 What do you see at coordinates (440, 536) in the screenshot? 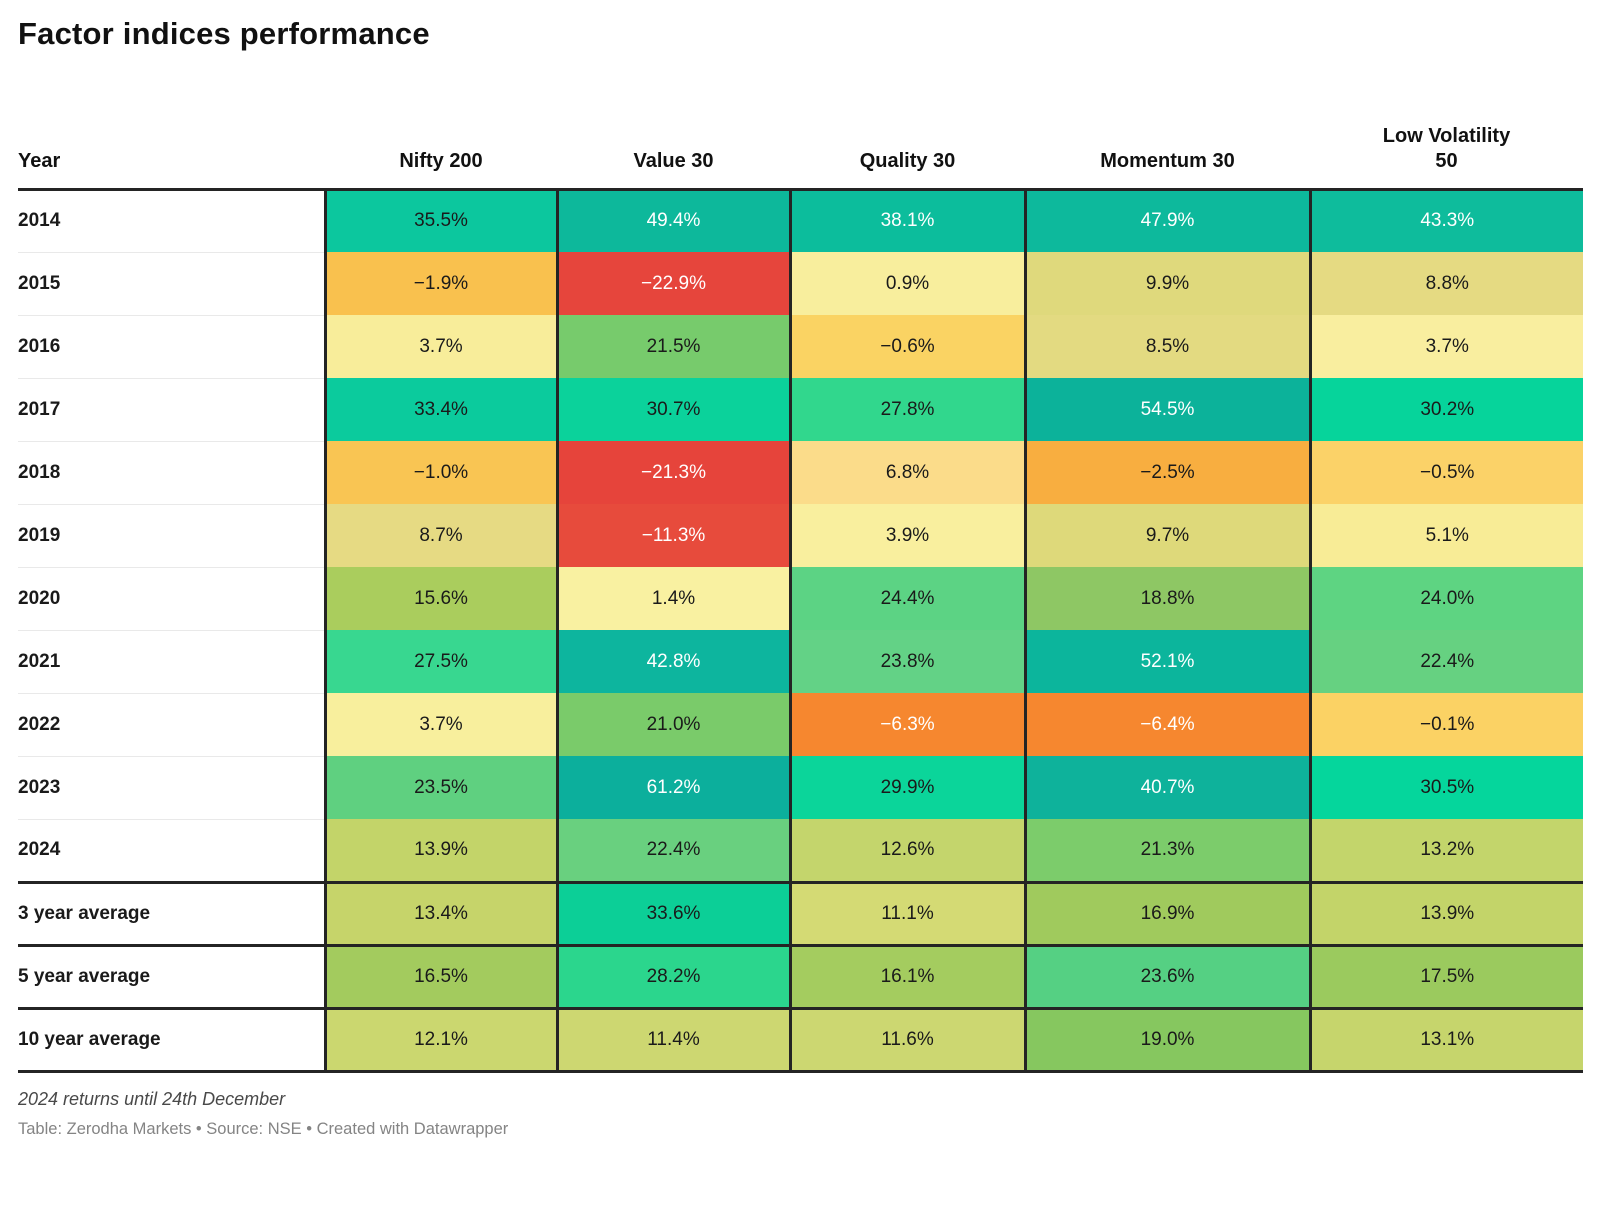
I see `heatmap-cell: 8.7%` at bounding box center [440, 536].